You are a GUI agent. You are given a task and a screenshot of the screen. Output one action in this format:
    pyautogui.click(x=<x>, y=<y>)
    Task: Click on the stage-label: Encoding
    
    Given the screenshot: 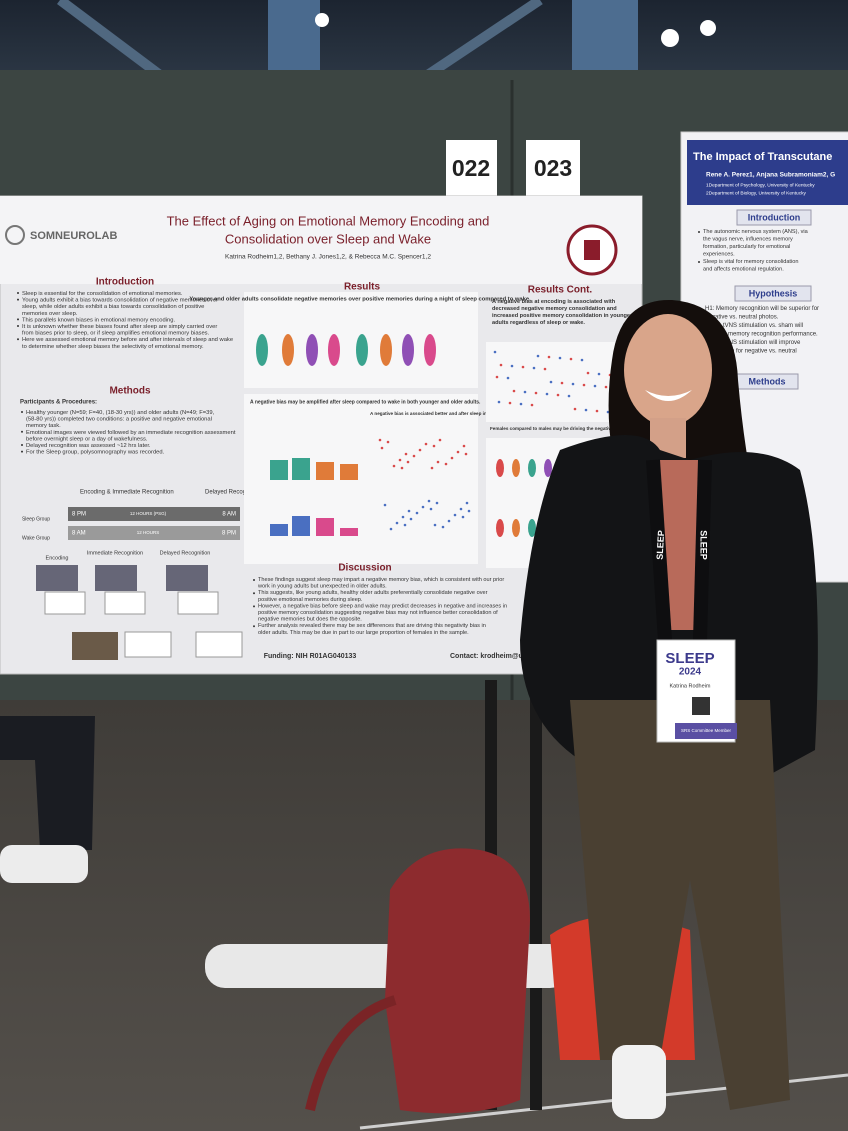 What is the action you would take?
    pyautogui.click(x=57, y=558)
    